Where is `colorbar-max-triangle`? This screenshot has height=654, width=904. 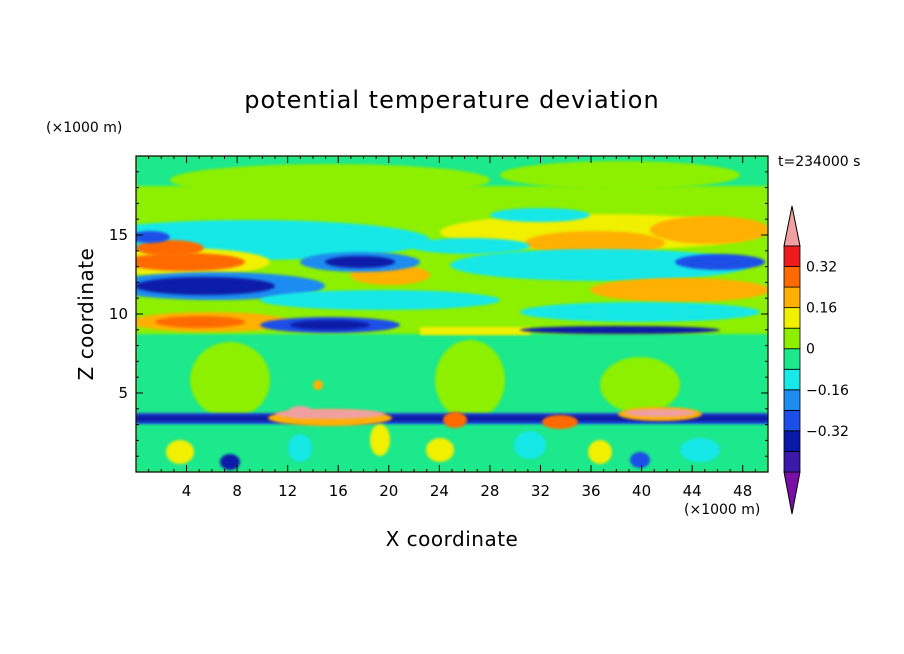 colorbar-max-triangle is located at coordinates (792, 226).